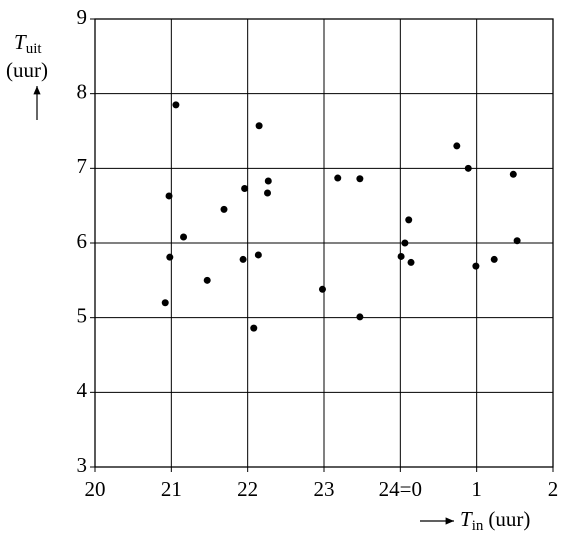  I want to click on x-tick-label: 2, so click(553, 489).